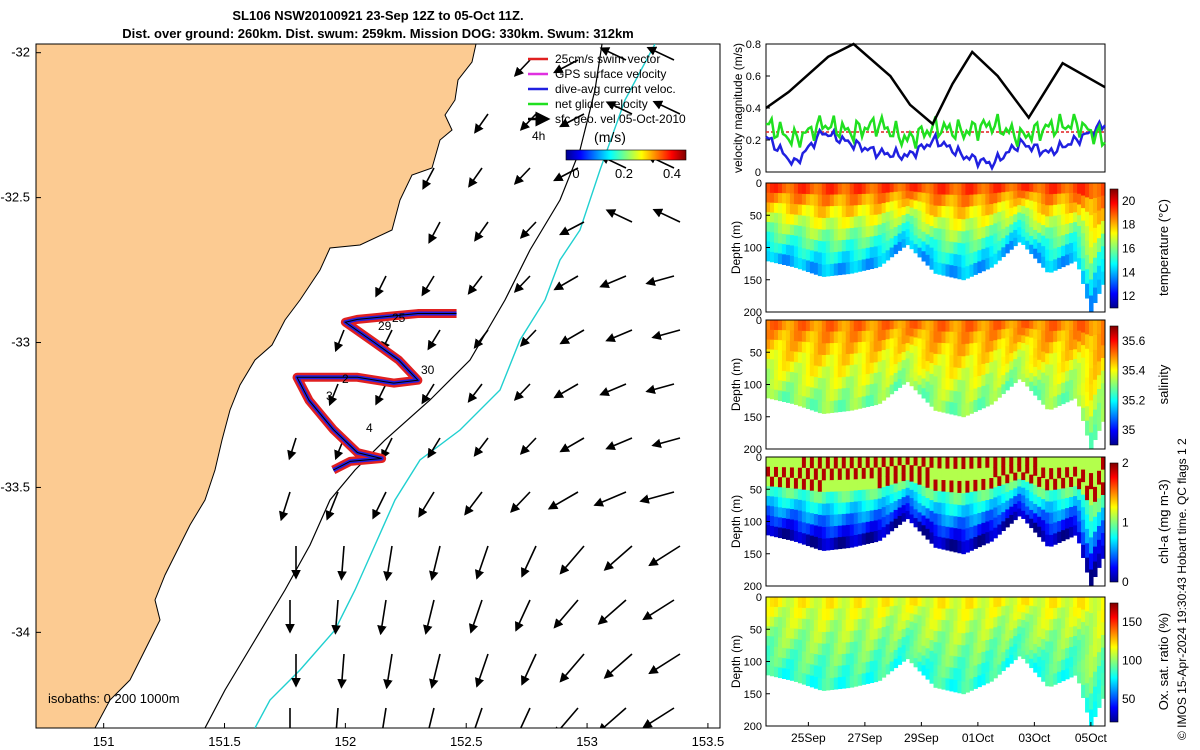 Image resolution: width=1200 pixels, height=750 pixels. What do you see at coordinates (1134, 400) in the screenshot?
I see `section-colorbar-tick-label: 35.2` at bounding box center [1134, 400].